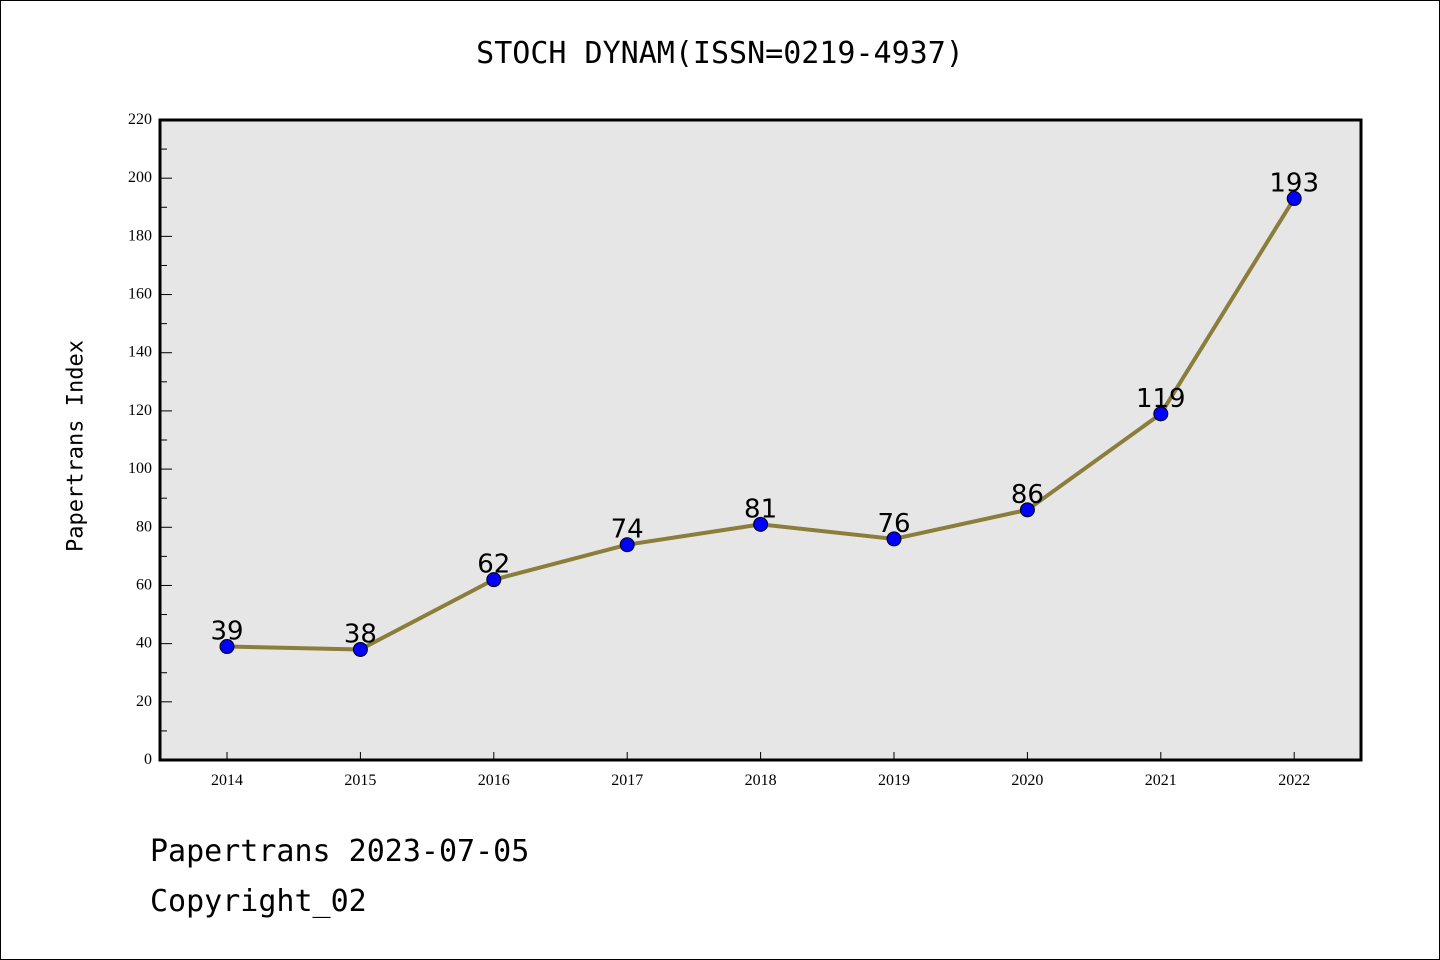 Image resolution: width=1440 pixels, height=960 pixels. Describe the element at coordinates (894, 780) in the screenshot. I see `x-tick-label: 2019` at that location.